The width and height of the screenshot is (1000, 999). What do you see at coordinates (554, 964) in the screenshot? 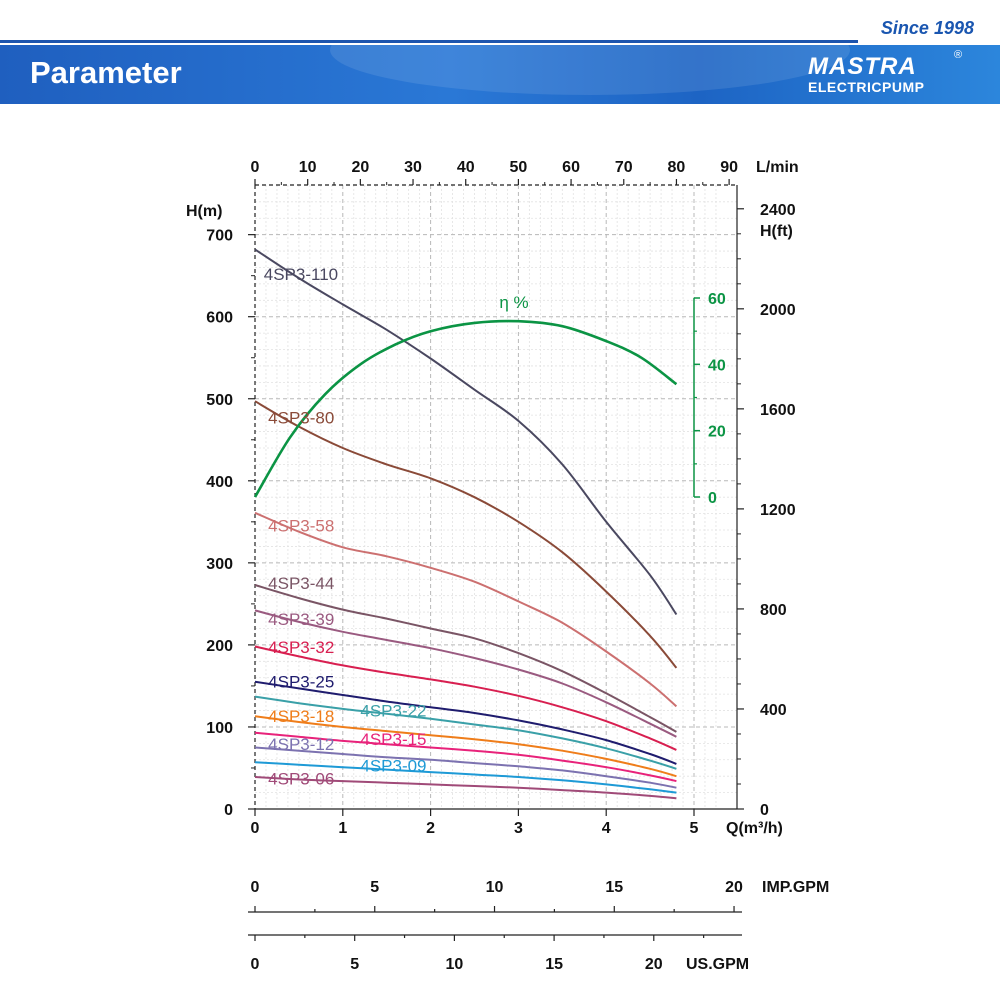
I see `us-gpm-tick-label: 15` at bounding box center [554, 964].